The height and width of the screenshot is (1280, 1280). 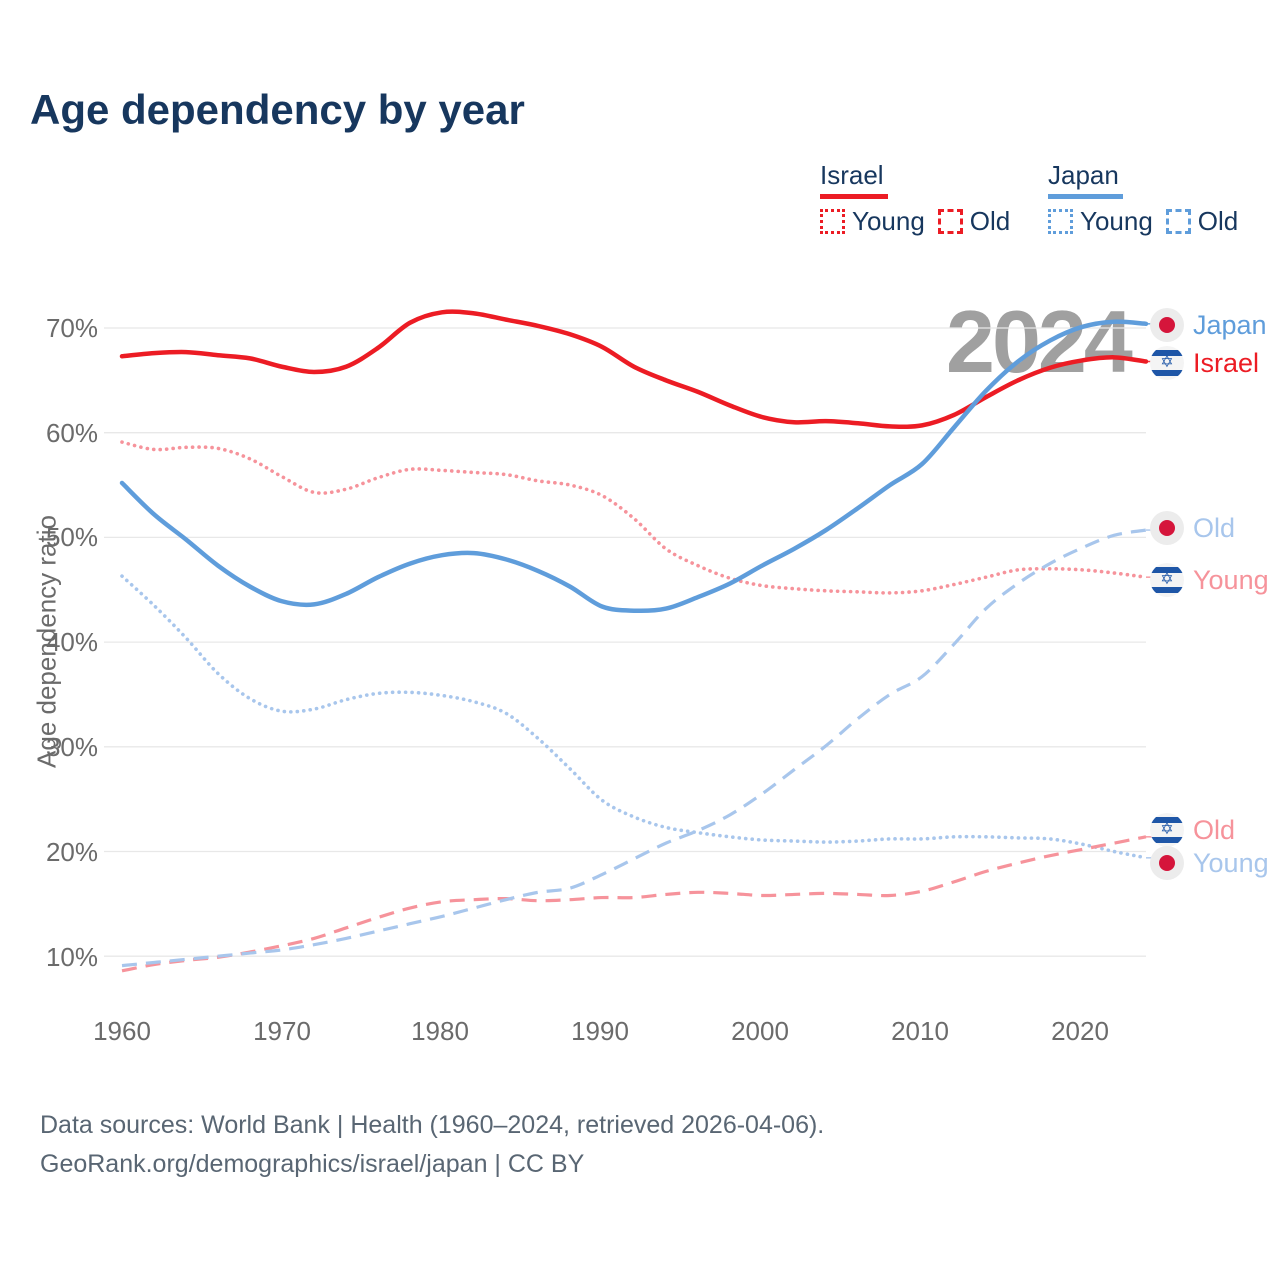 What do you see at coordinates (1226, 363) in the screenshot?
I see `series-label-text: Israel` at bounding box center [1226, 363].